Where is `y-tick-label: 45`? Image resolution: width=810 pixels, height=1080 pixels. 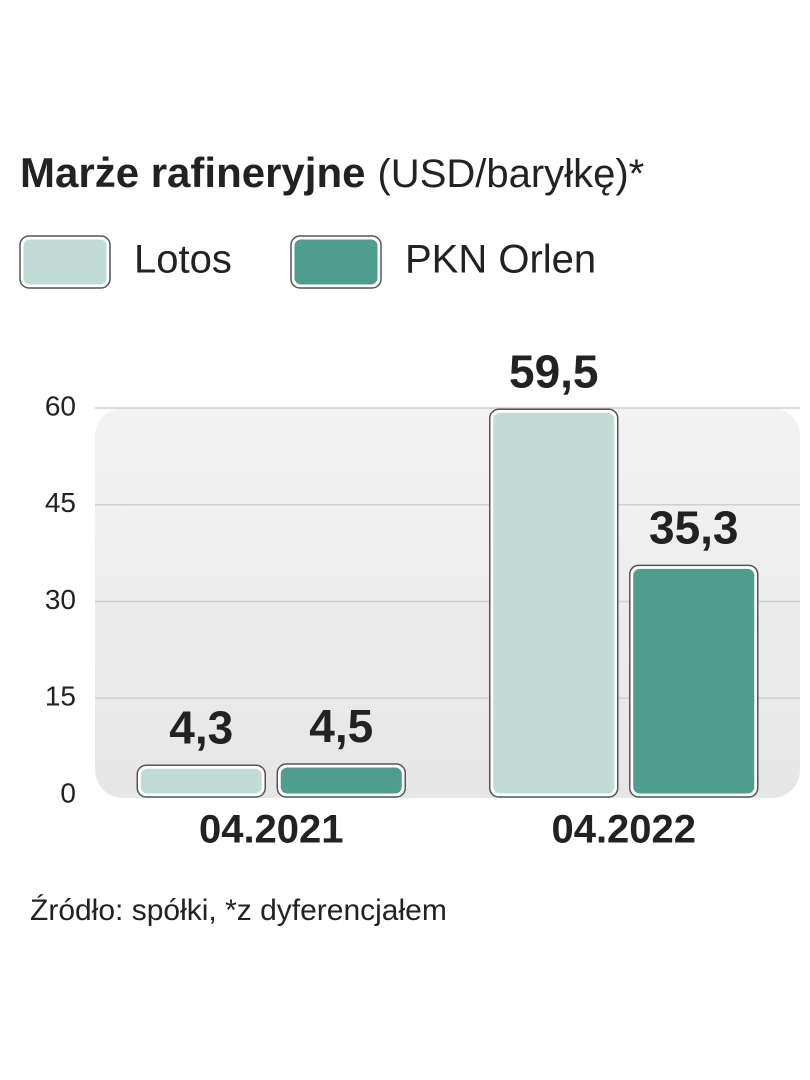 y-tick-label: 45 is located at coordinates (60, 502).